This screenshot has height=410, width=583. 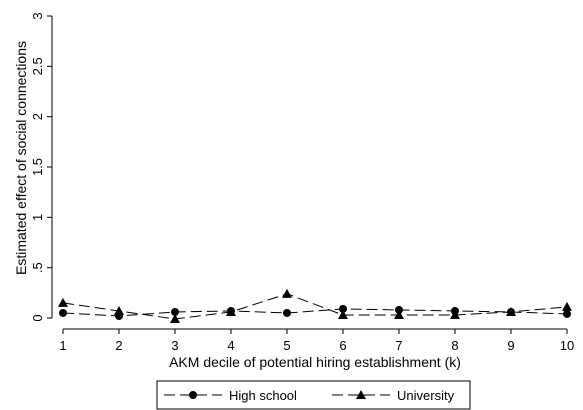 What do you see at coordinates (37, 167) in the screenshot?
I see `y-tick-label: 1.5` at bounding box center [37, 167].